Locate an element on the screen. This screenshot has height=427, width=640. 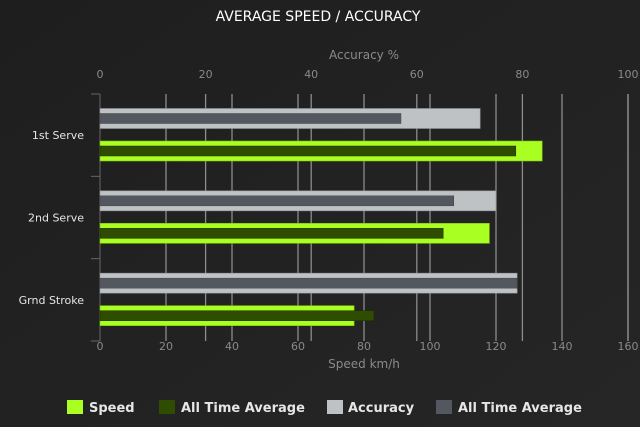
top-tick-label: 80 is located at coordinates (522, 74).